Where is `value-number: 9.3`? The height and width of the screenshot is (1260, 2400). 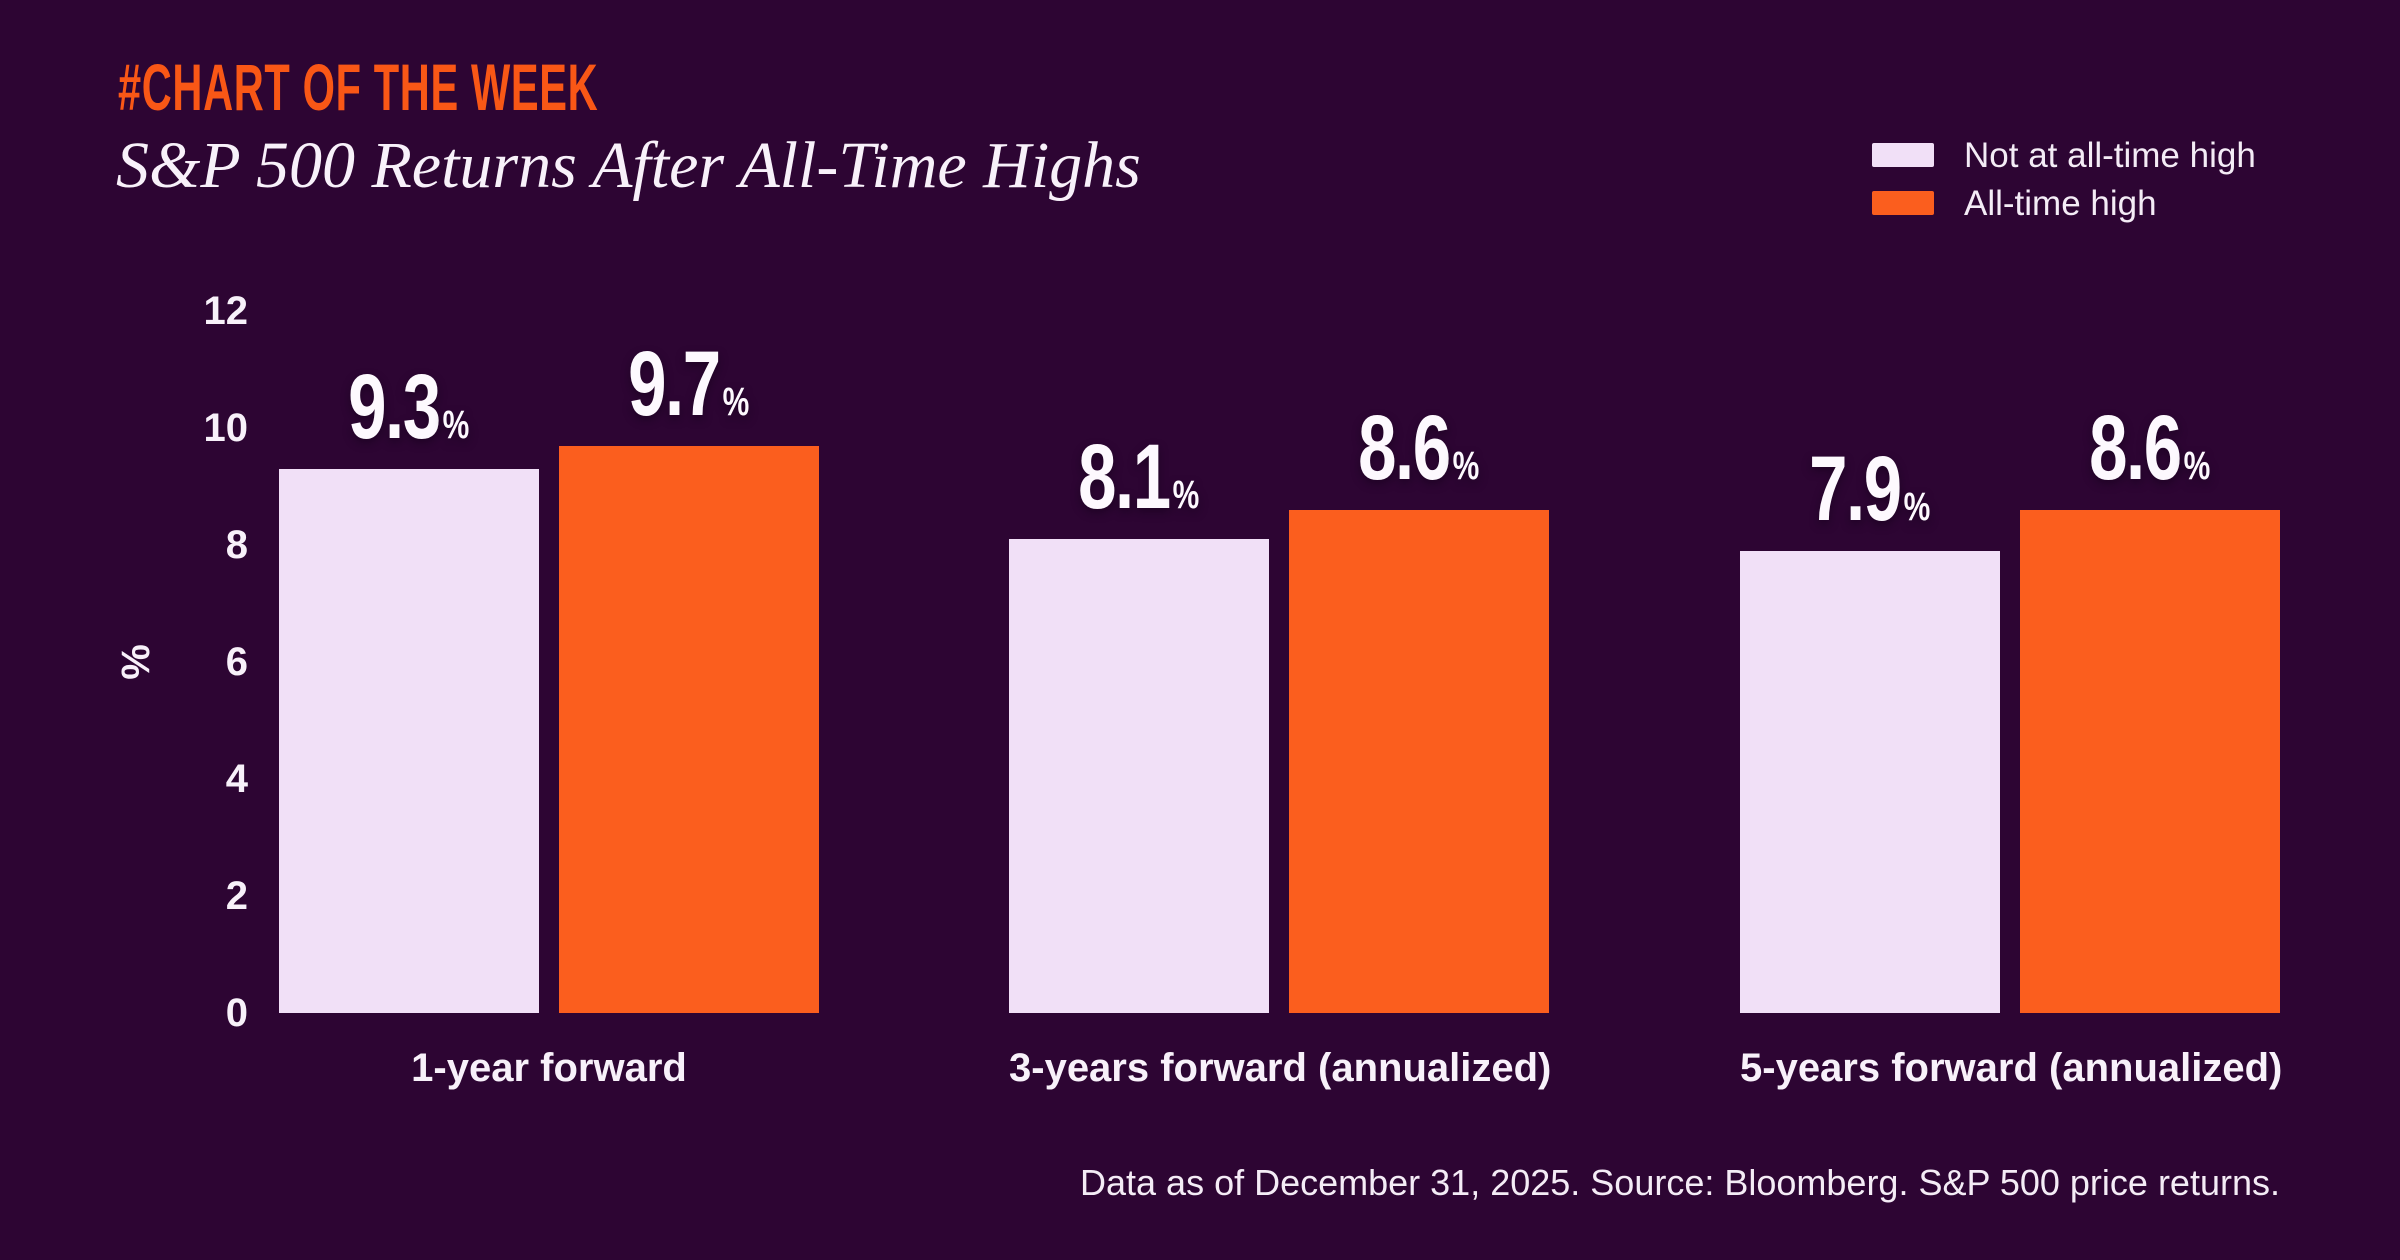
value-number: 9.3 is located at coordinates (394, 406).